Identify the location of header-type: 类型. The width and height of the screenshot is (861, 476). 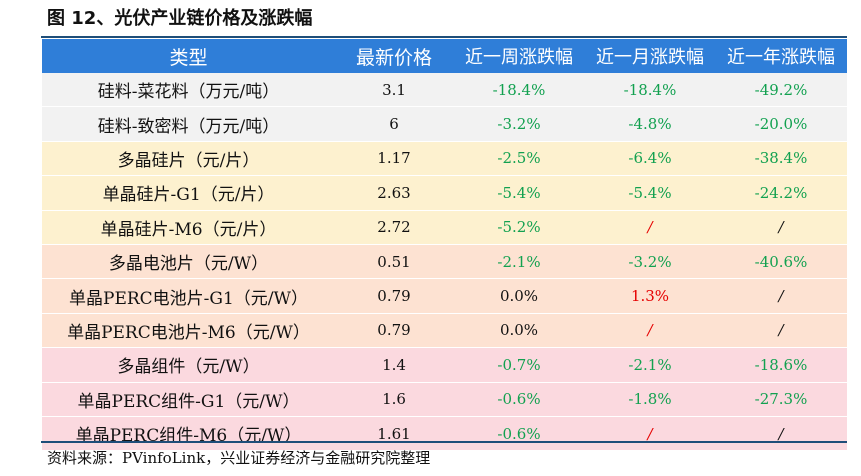
(188, 56).